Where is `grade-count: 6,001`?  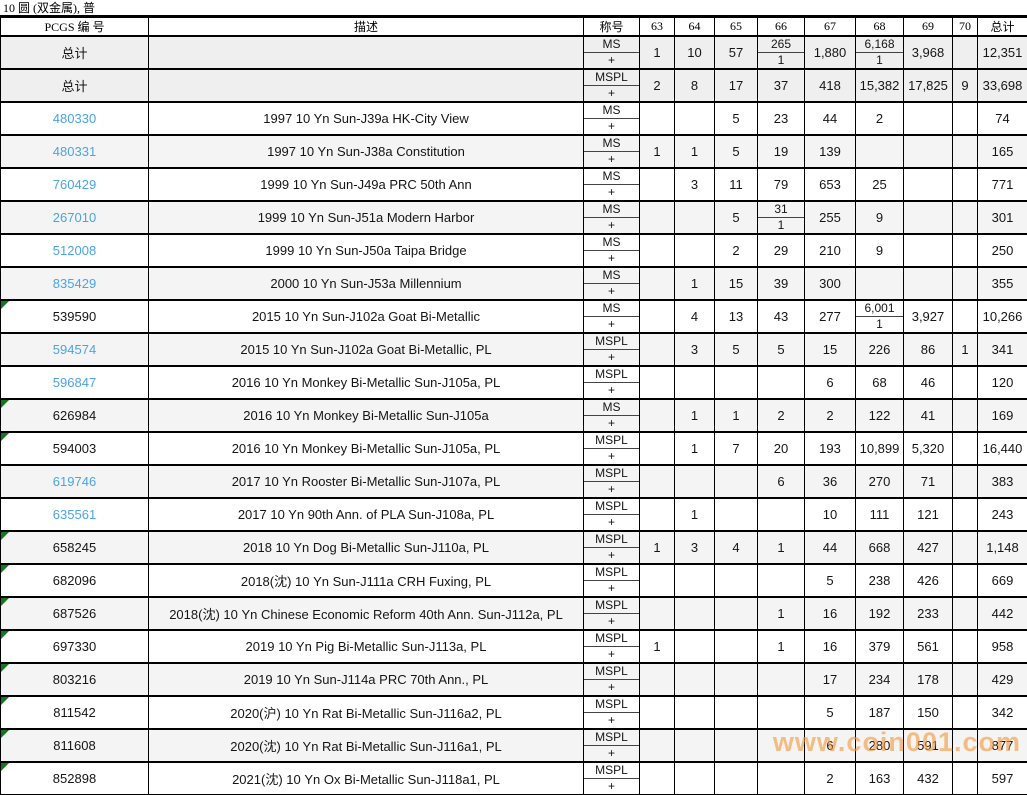 grade-count: 6,001 is located at coordinates (879, 308).